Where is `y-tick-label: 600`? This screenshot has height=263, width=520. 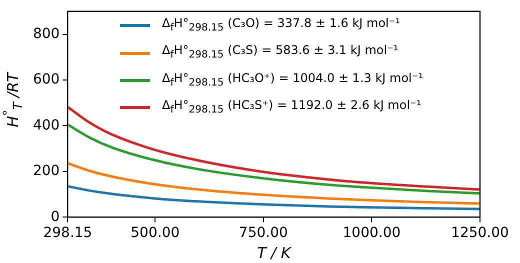
y-tick-label: 600 is located at coordinates (46, 80).